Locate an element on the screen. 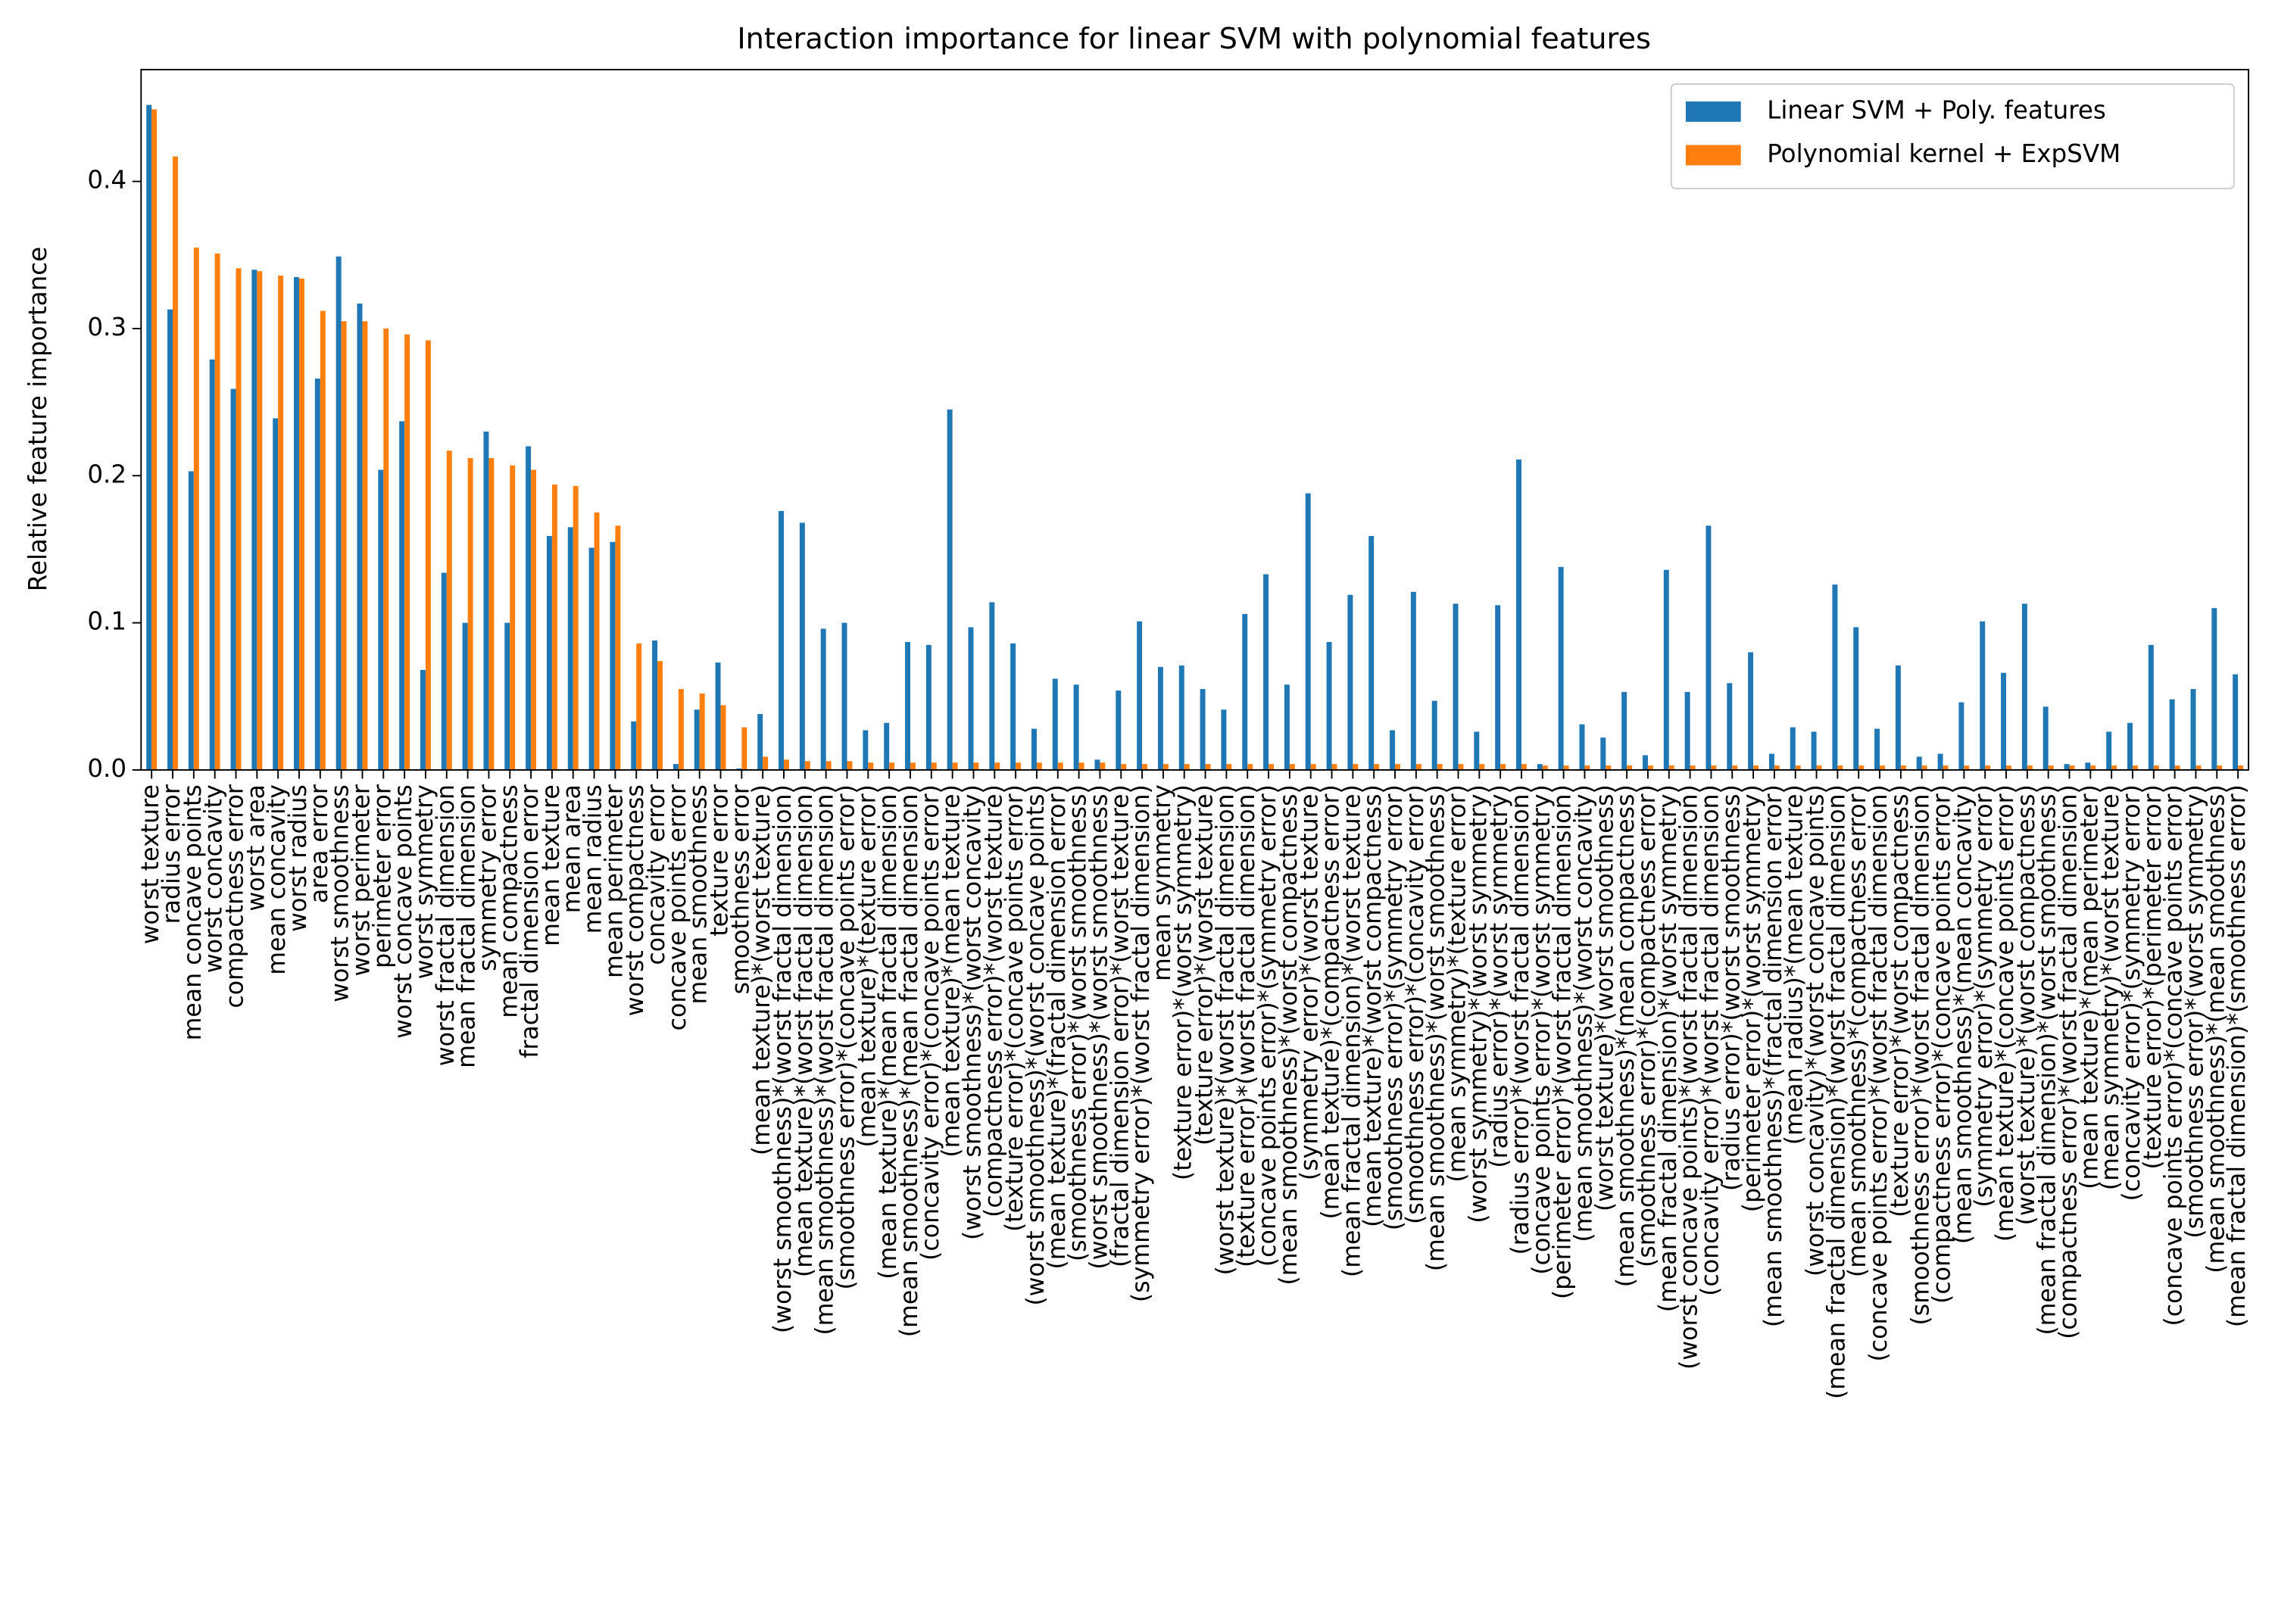  x-tick-label: (texture error)*(worst texture) is located at coordinates (1205, 965).